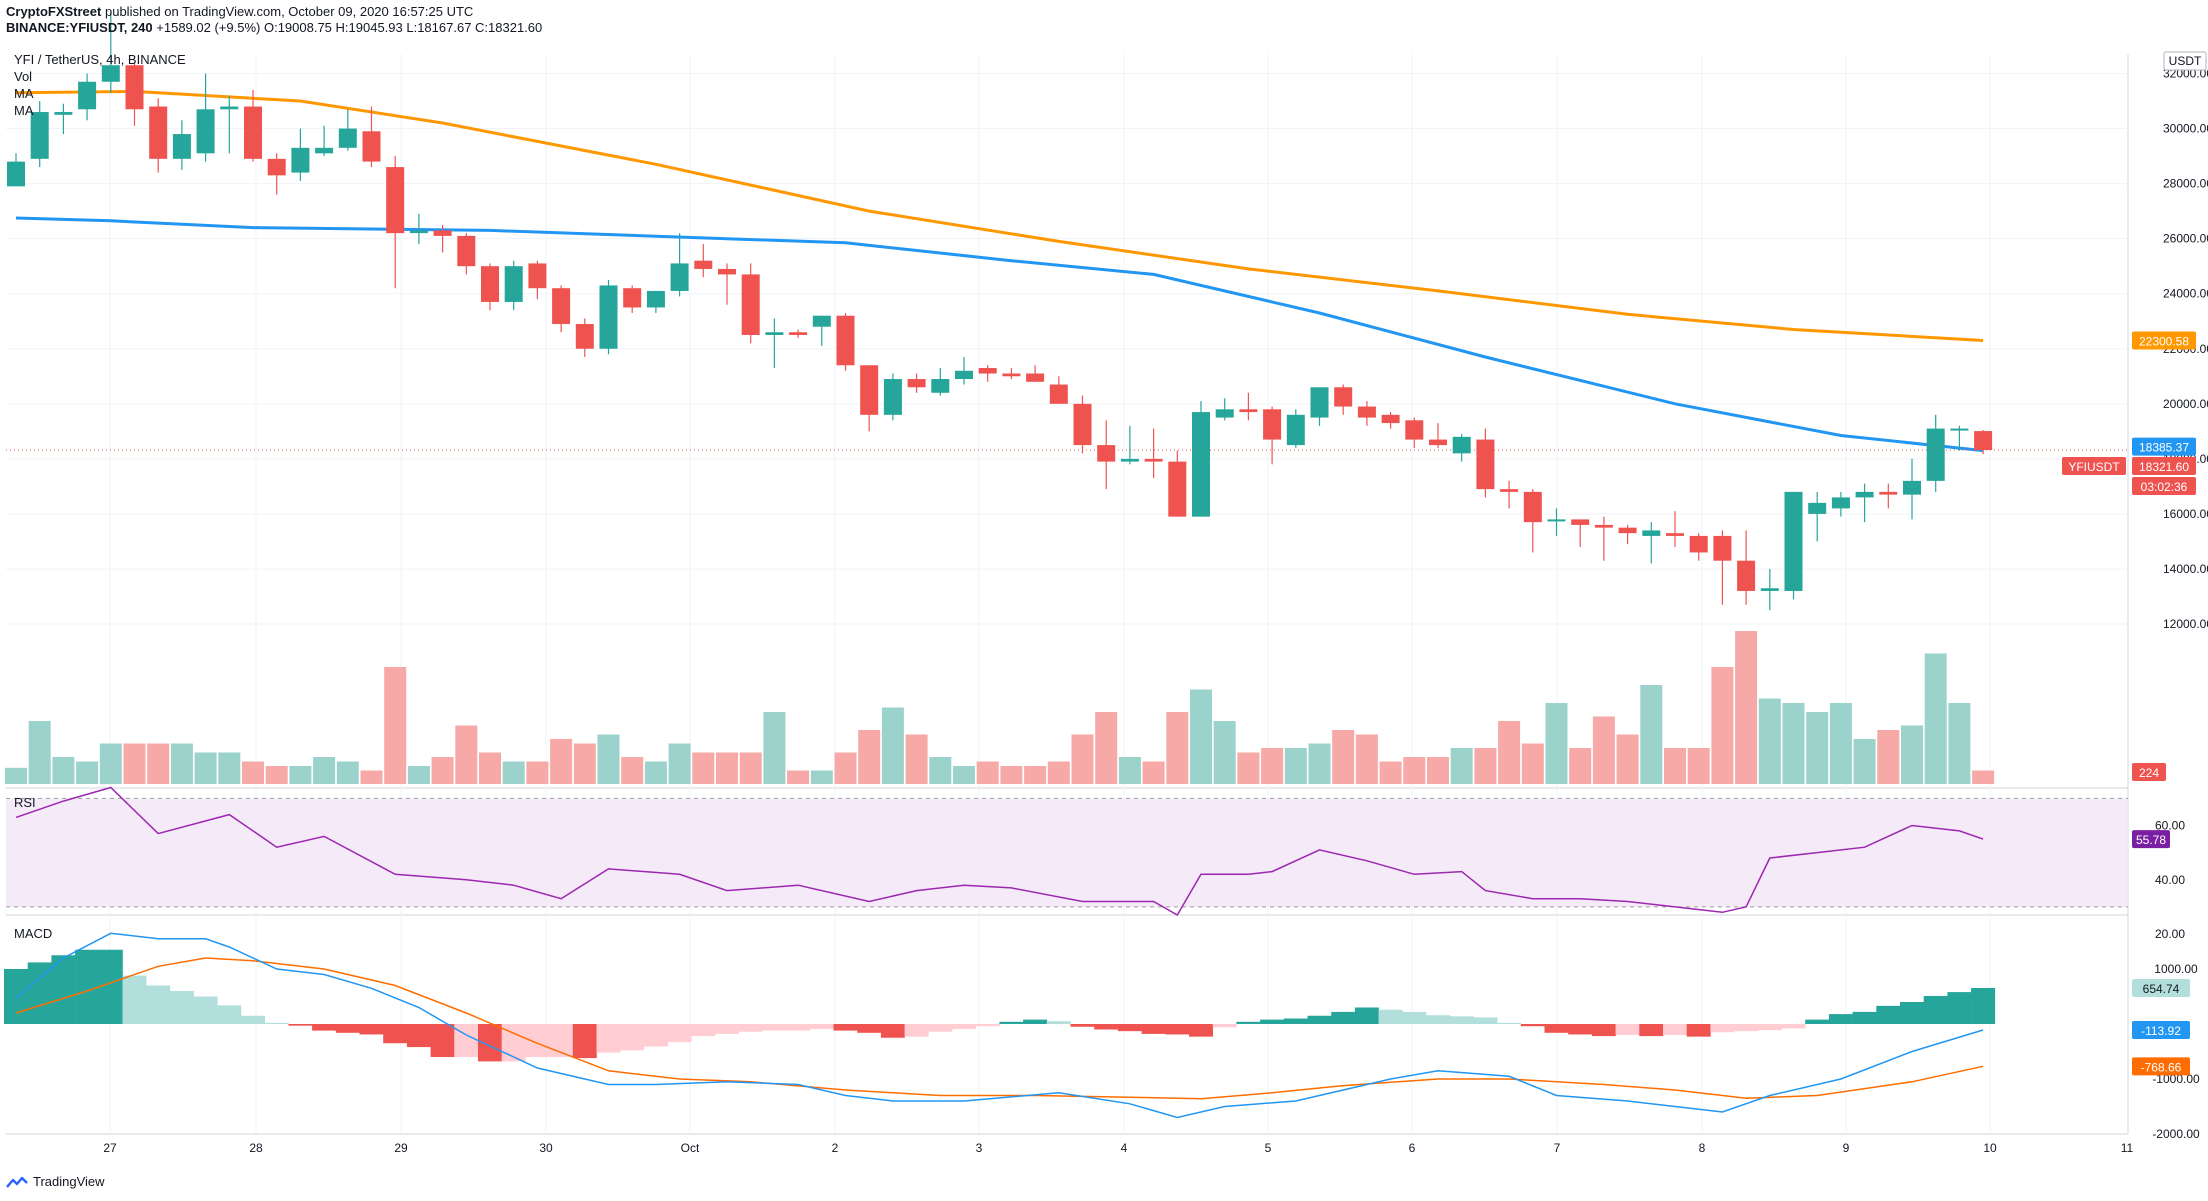 The image size is (2208, 1201). What do you see at coordinates (1000, 707) in the screenshot?
I see `volume-bars` at bounding box center [1000, 707].